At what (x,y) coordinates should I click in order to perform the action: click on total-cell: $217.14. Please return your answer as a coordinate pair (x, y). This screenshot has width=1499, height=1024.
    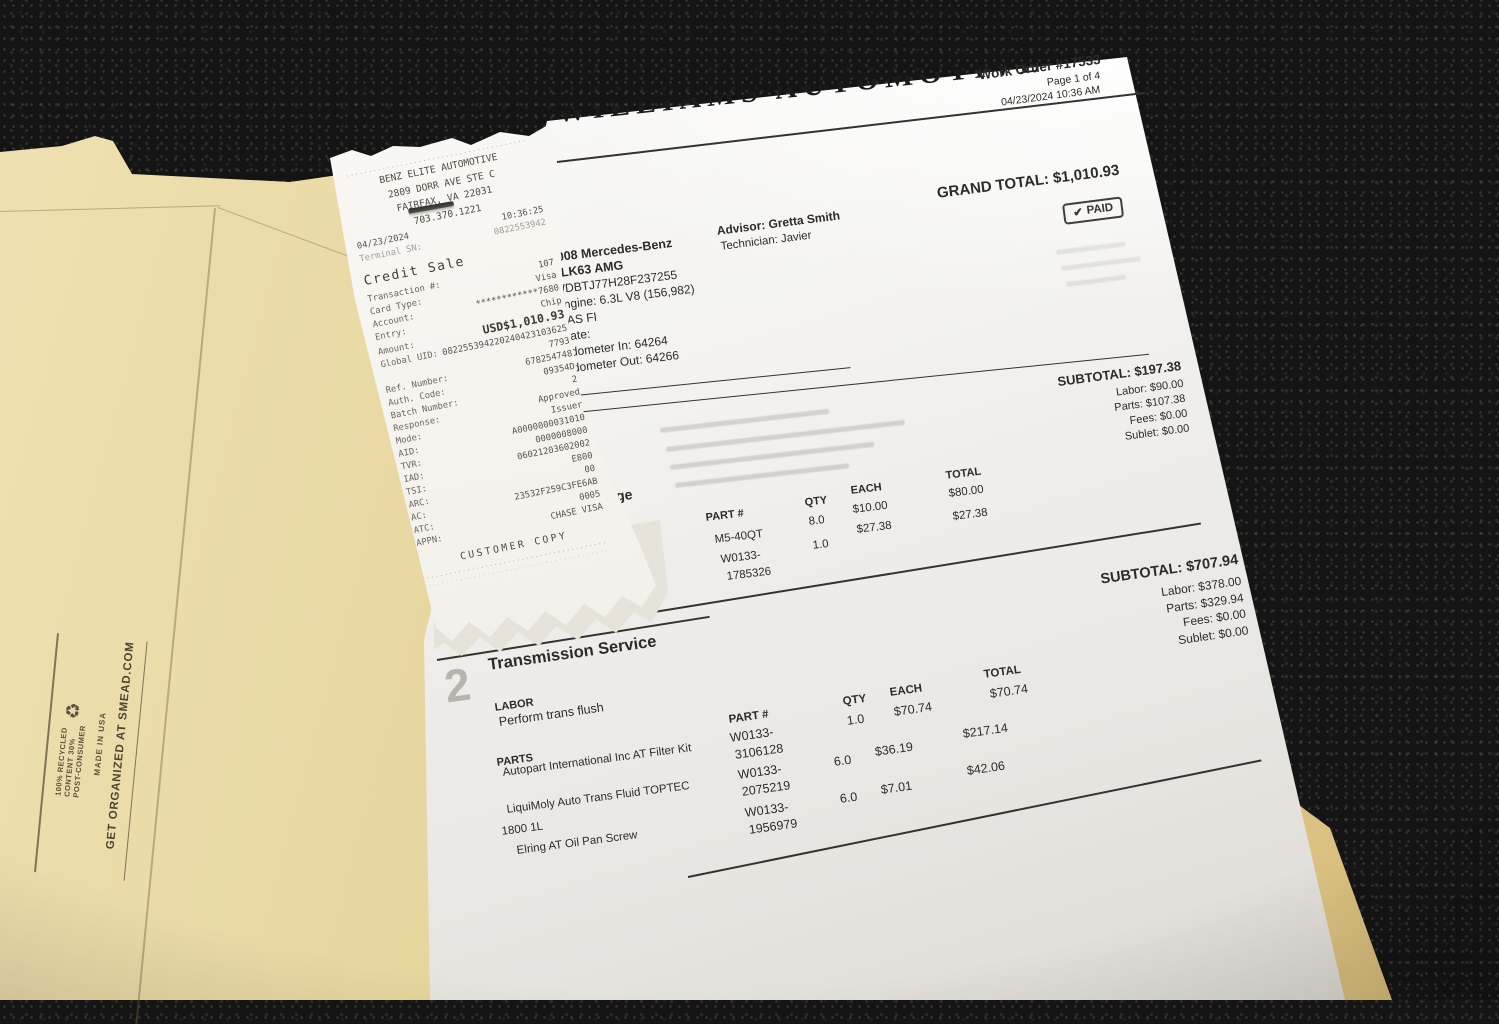
    Looking at the image, I should click on (985, 730).